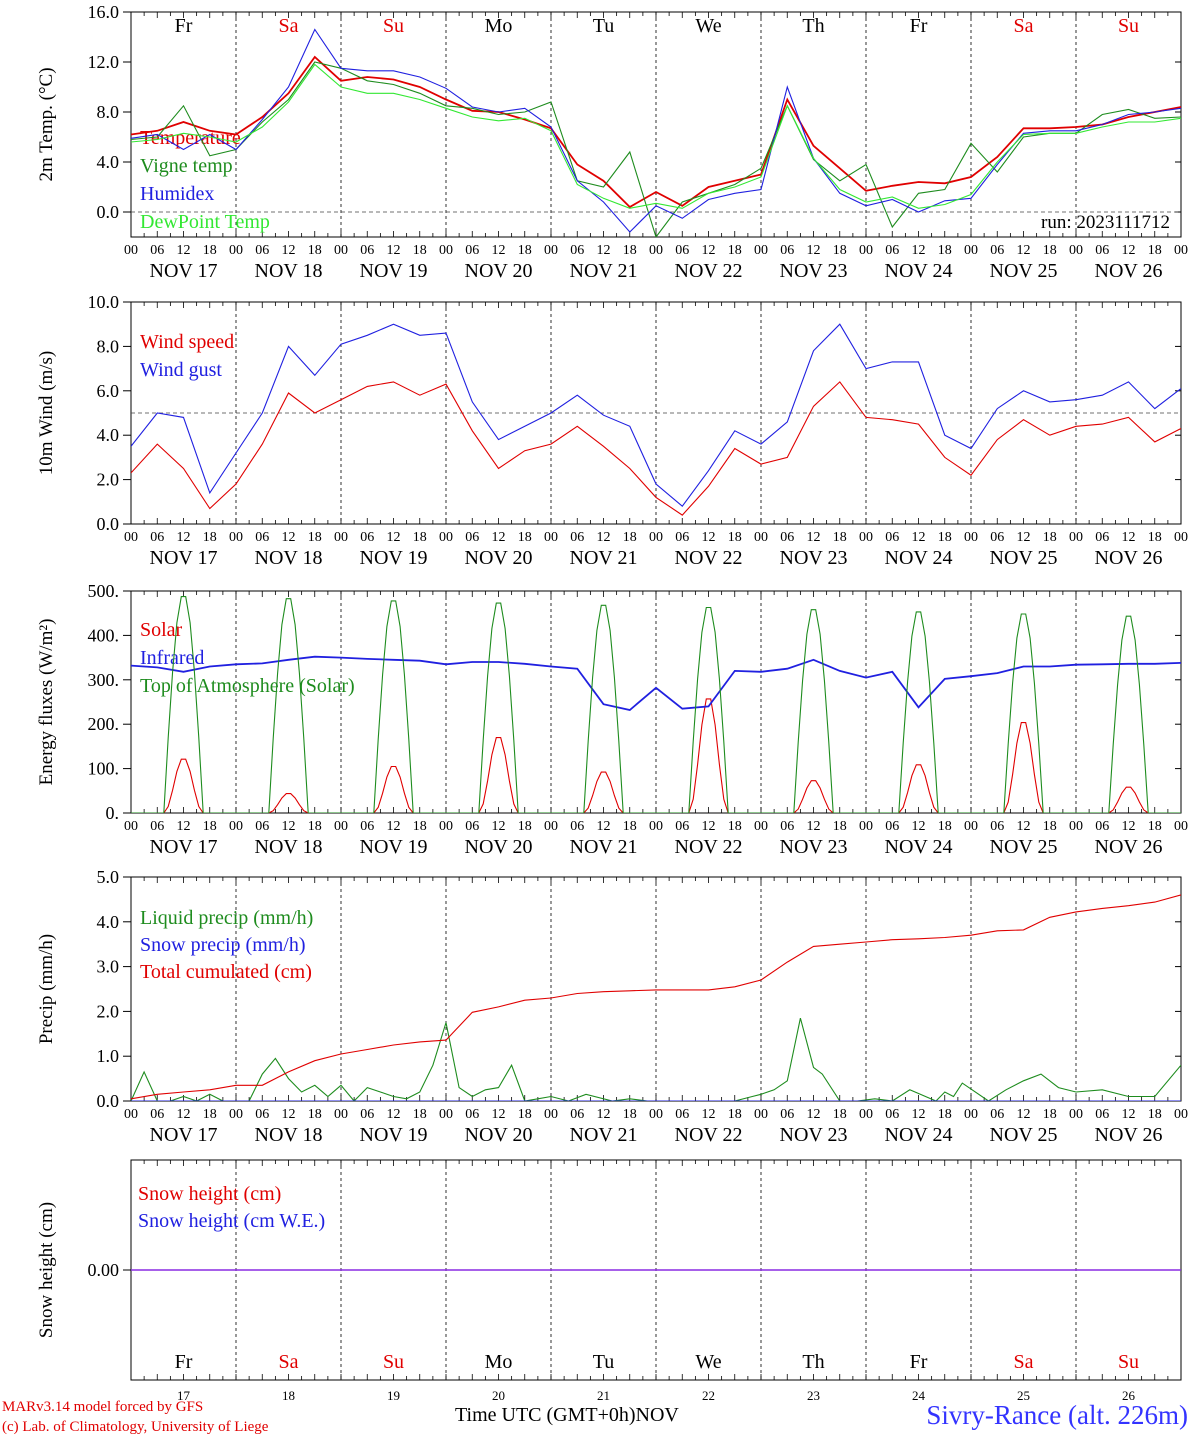 Image resolution: width=1194 pixels, height=1440 pixels. What do you see at coordinates (113, 813) in the screenshot?
I see `y-tick-label: 0.` at bounding box center [113, 813].